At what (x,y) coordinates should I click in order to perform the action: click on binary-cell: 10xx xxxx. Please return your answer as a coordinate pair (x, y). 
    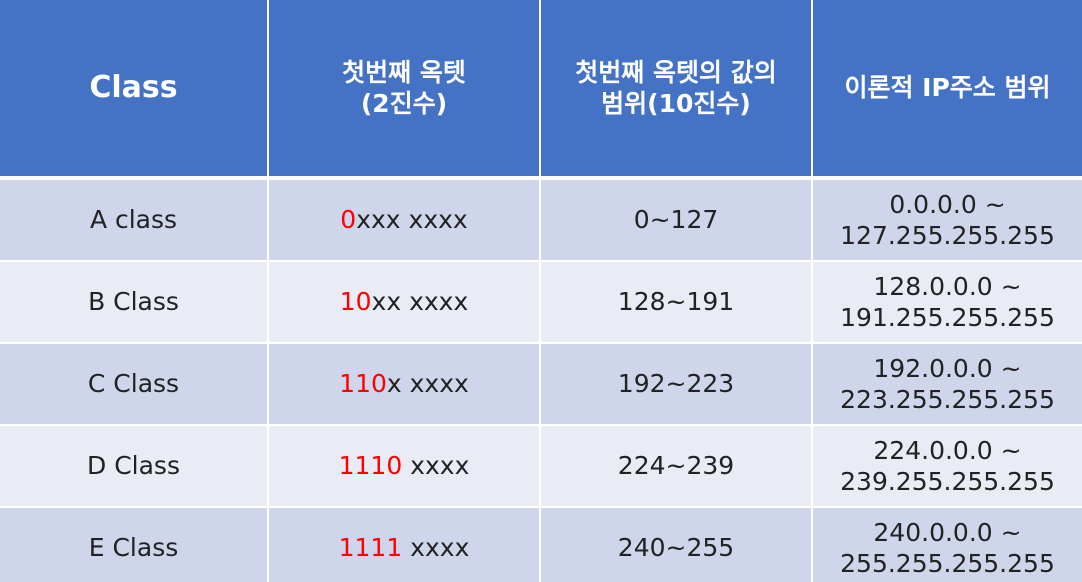
    Looking at the image, I should click on (404, 302).